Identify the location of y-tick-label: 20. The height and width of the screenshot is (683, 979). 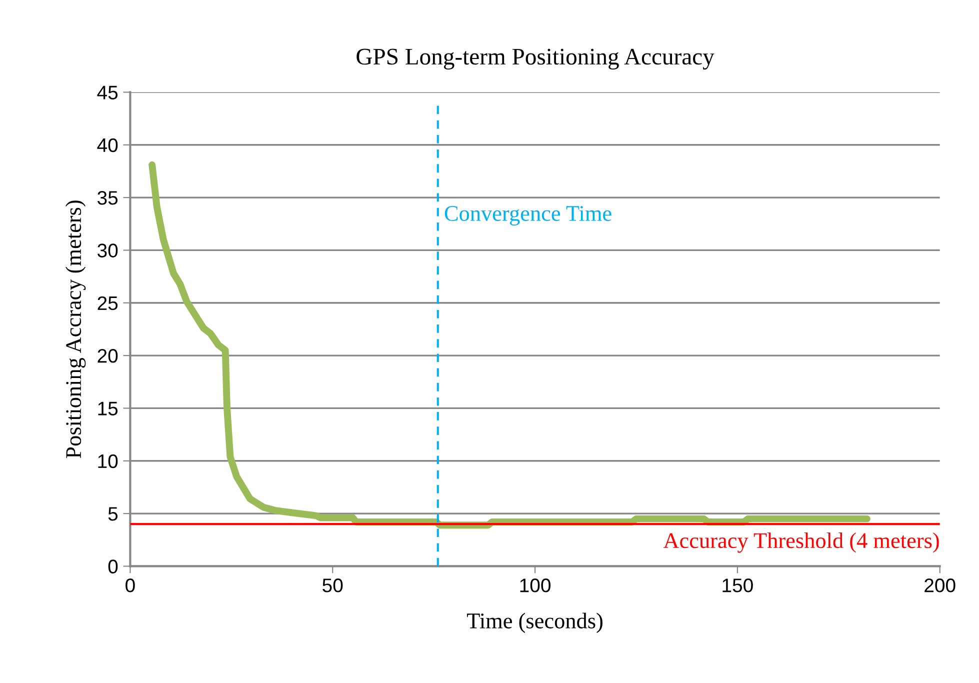
(108, 356).